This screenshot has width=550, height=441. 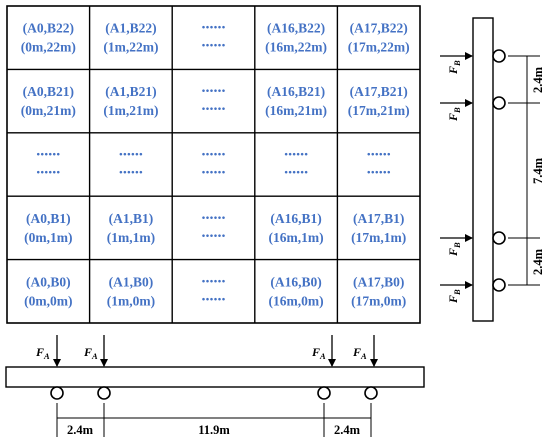 I want to click on grid-cell: (A17,B21) (17m,21m), so click(x=379, y=101).